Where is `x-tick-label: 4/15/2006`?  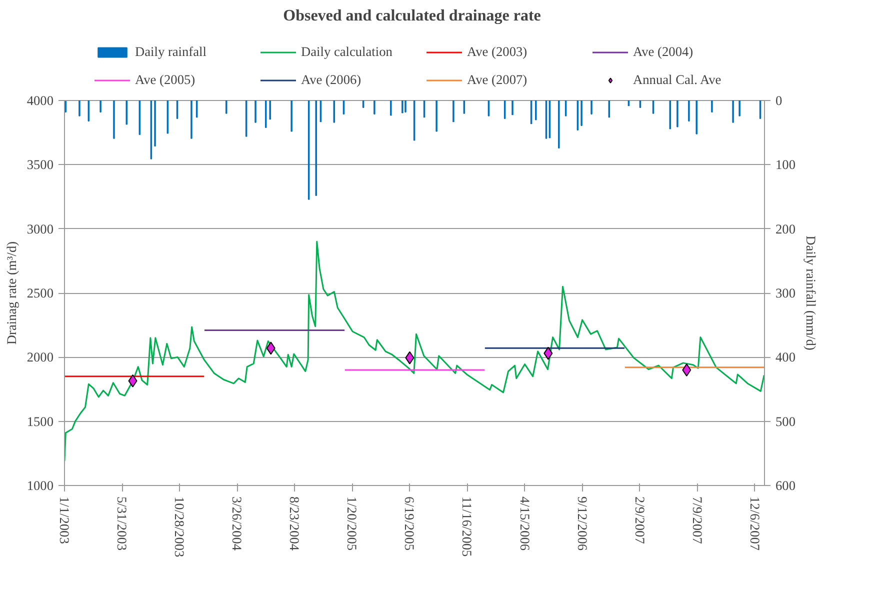
x-tick-label: 4/15/2006 is located at coordinates (524, 523).